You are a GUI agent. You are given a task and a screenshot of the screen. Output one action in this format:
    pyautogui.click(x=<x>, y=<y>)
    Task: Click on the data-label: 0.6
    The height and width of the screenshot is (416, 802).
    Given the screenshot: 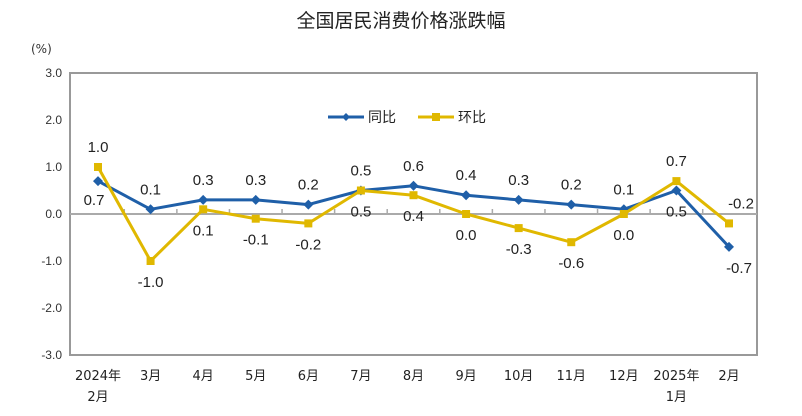 What is the action you would take?
    pyautogui.click(x=413, y=166)
    